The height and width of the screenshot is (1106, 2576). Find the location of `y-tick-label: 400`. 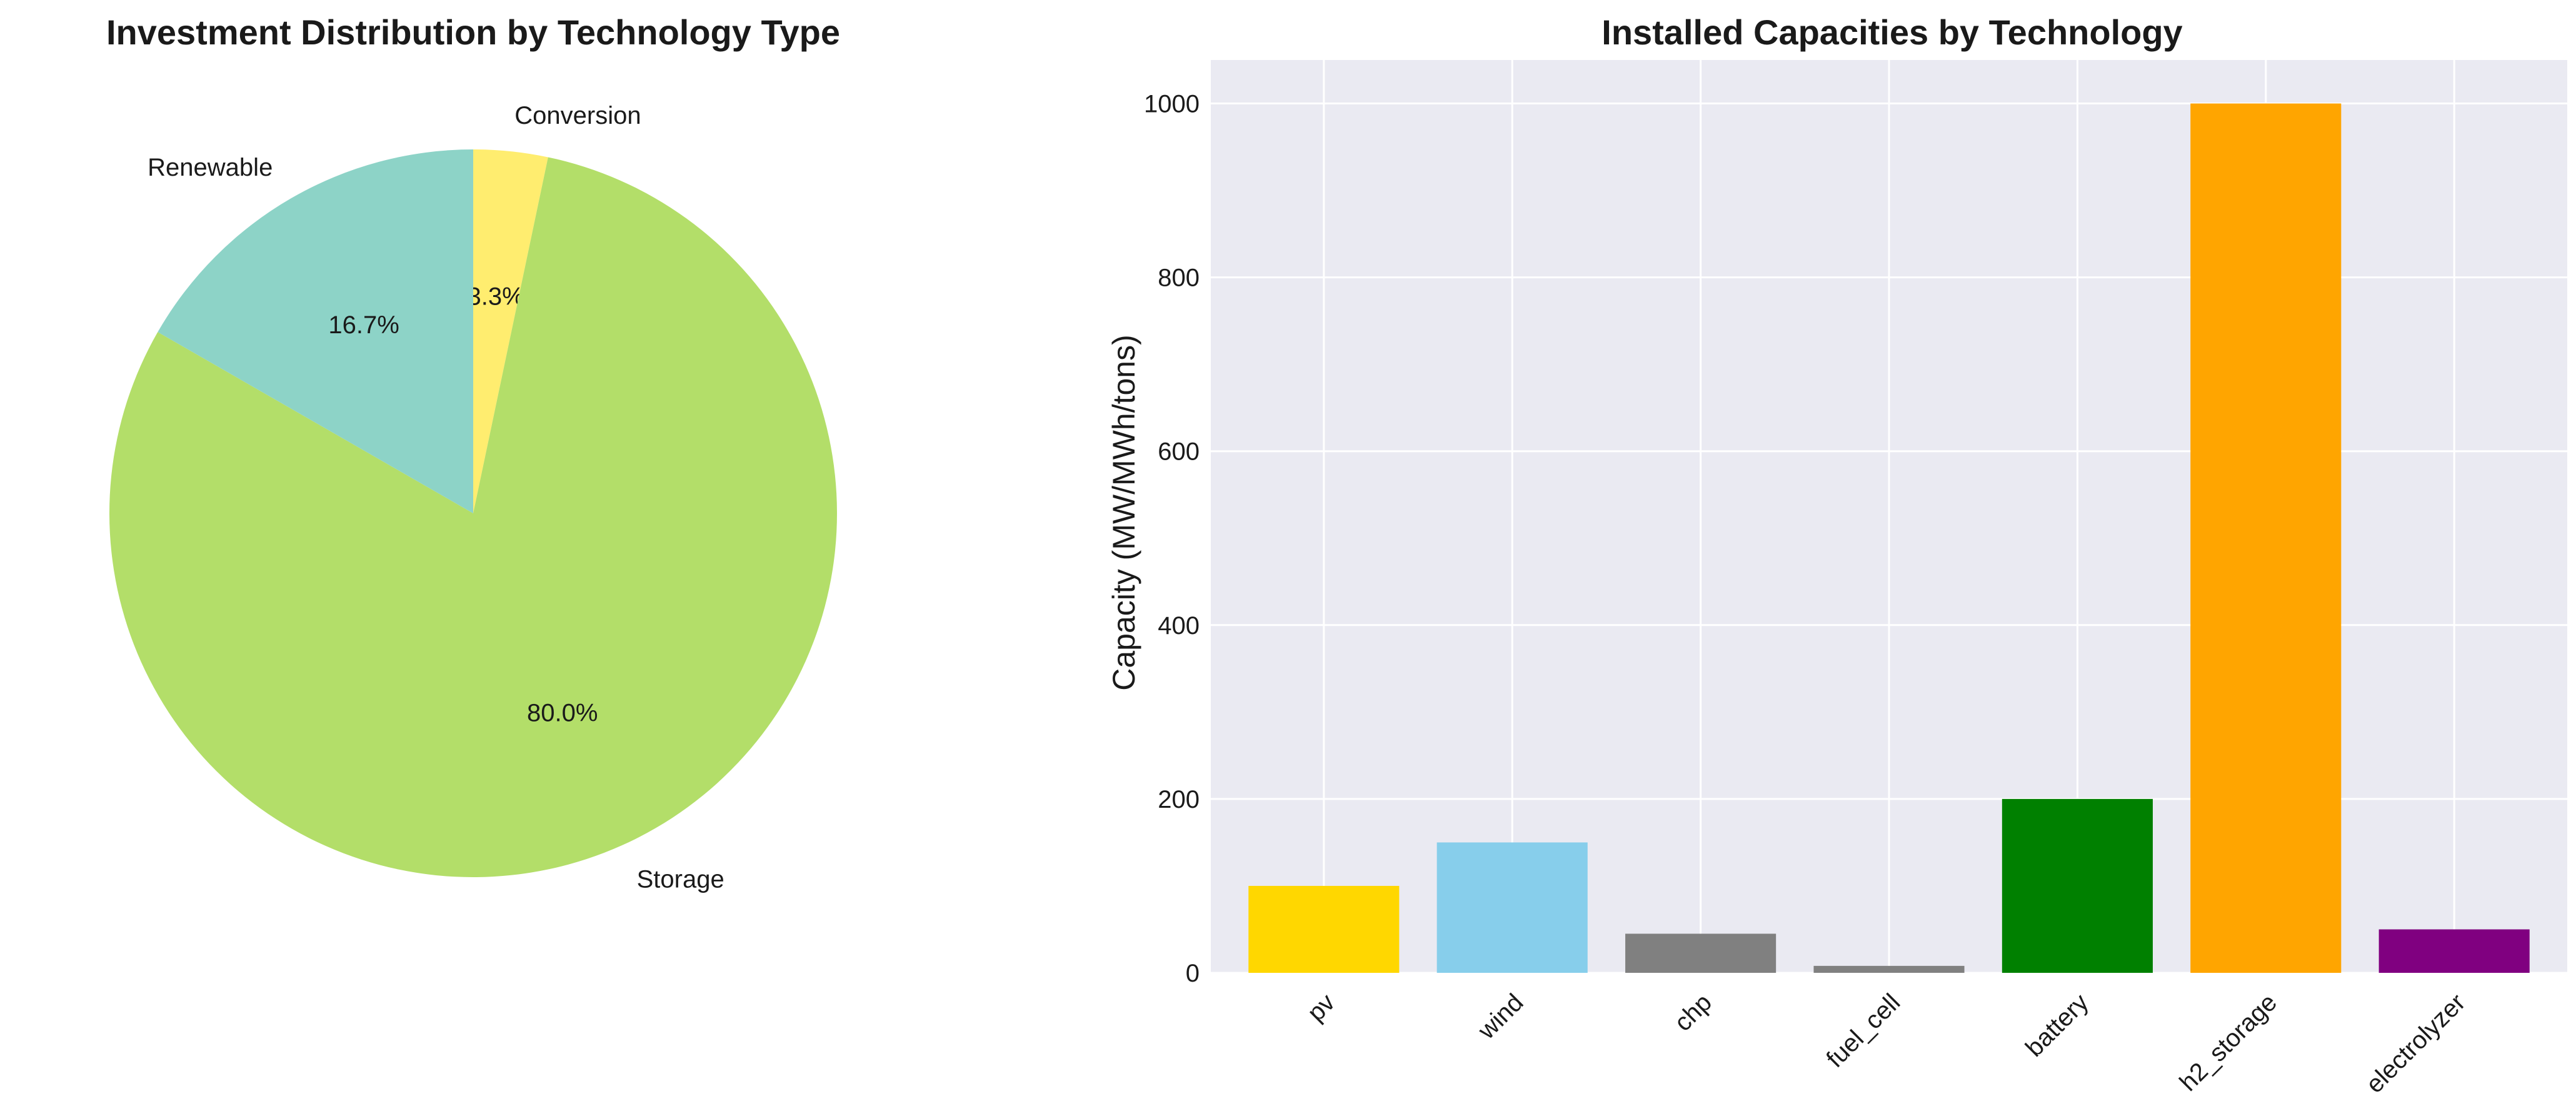

y-tick-label: 400 is located at coordinates (1179, 626).